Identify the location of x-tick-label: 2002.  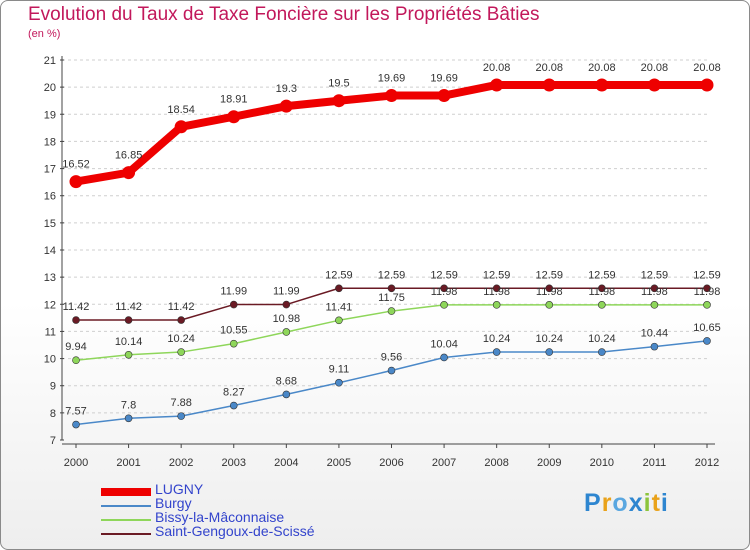
(181, 463).